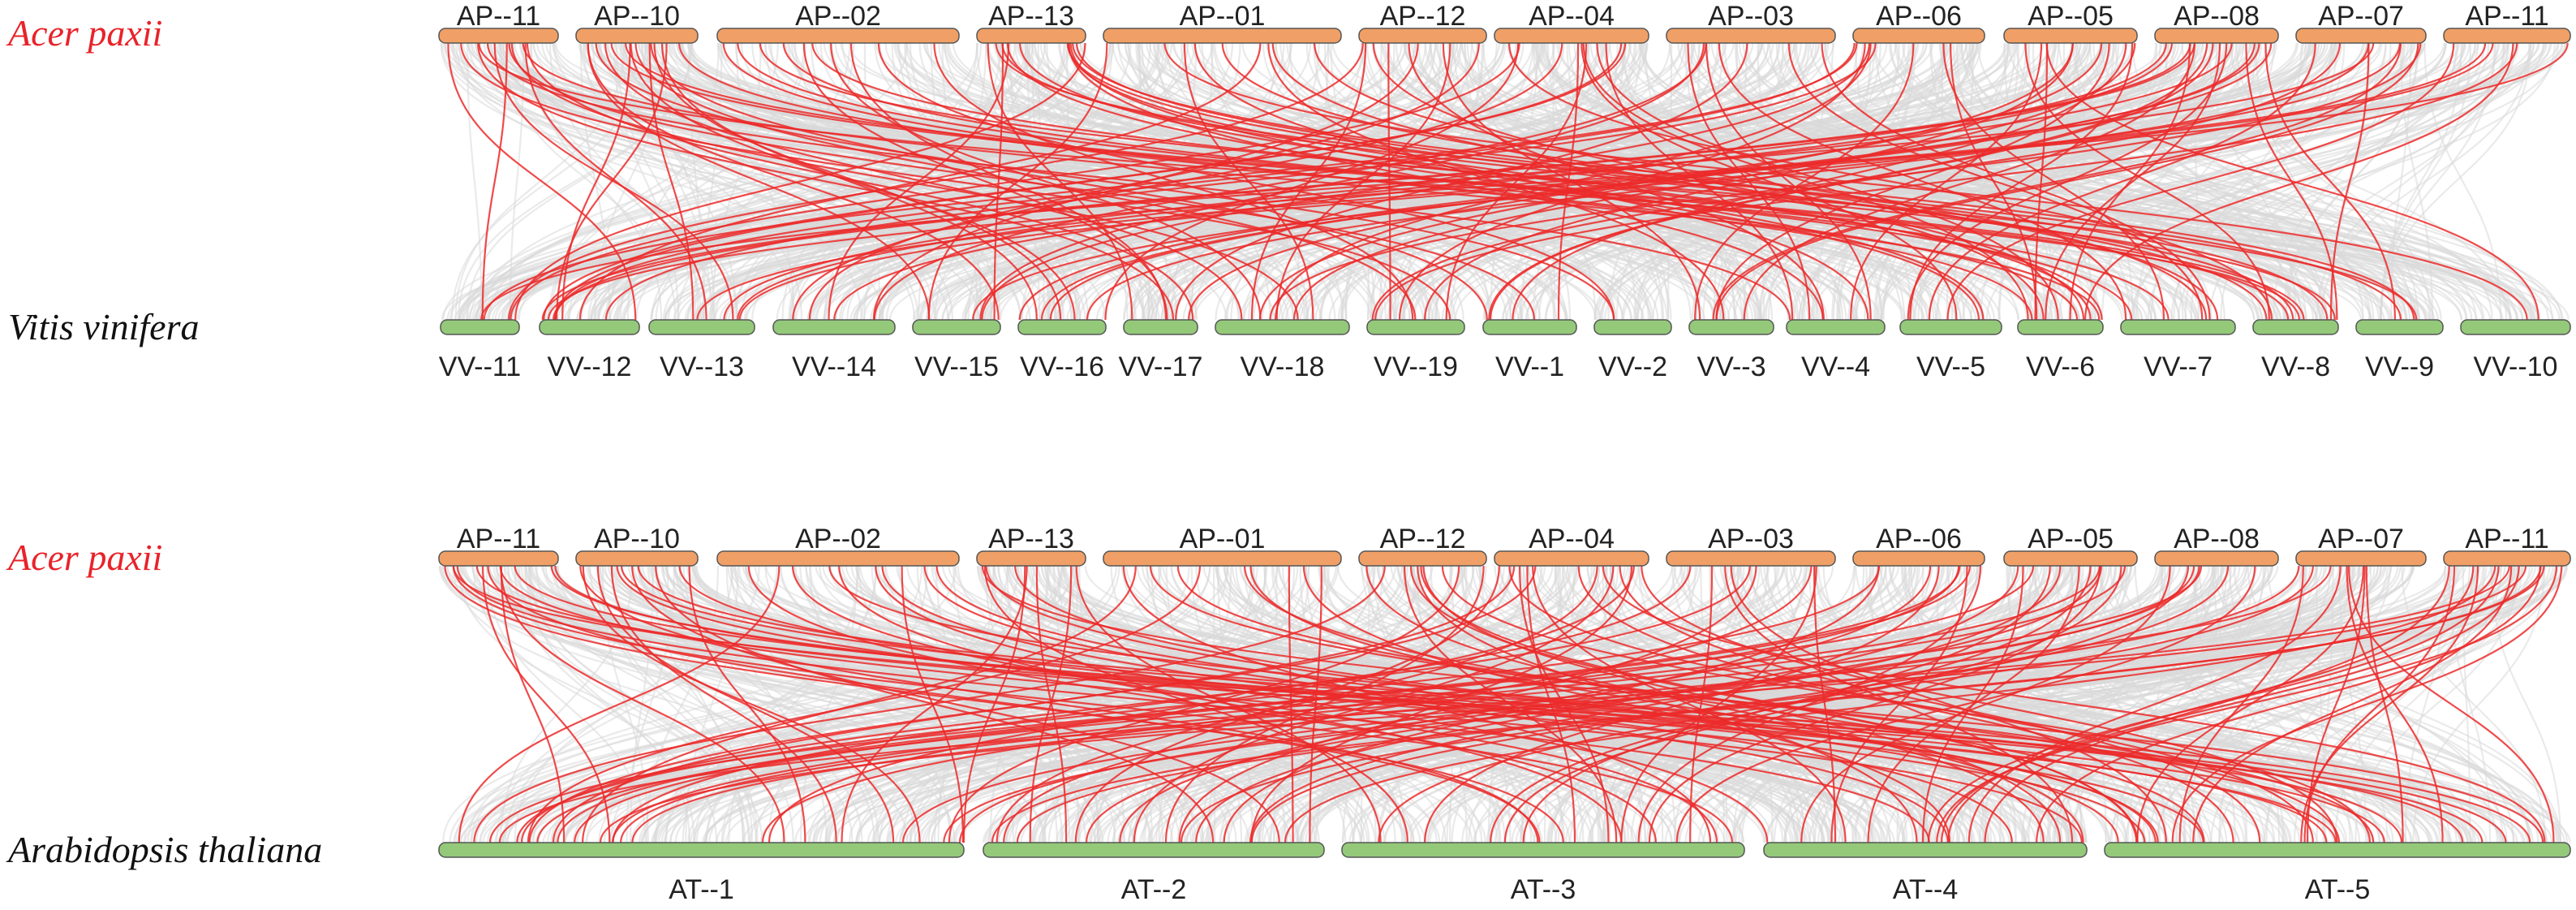  What do you see at coordinates (2178, 366) in the screenshot?
I see `vv-chromosome-label: VV--7` at bounding box center [2178, 366].